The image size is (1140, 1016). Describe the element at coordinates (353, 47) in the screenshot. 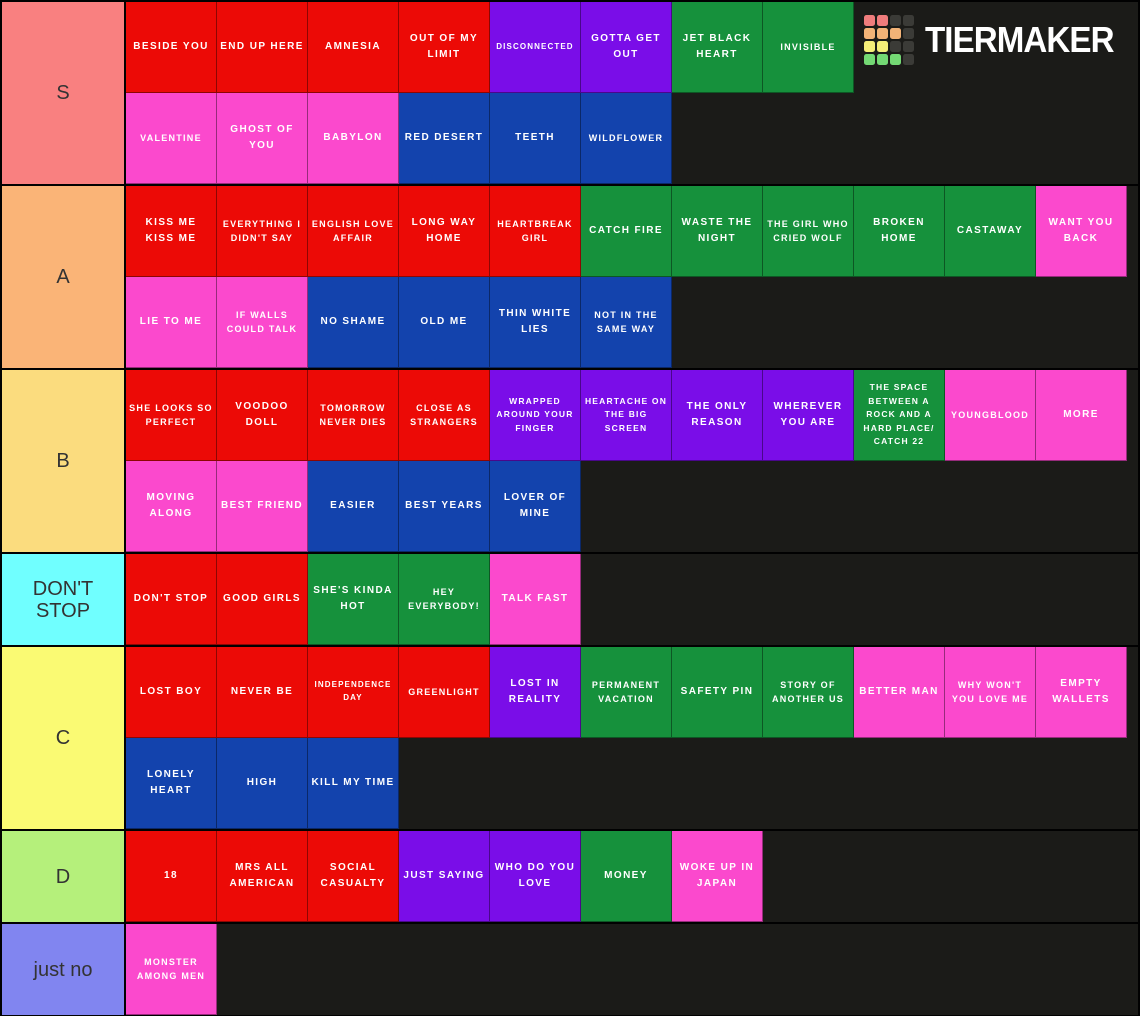

I see `tile: AMNESIA` at that location.